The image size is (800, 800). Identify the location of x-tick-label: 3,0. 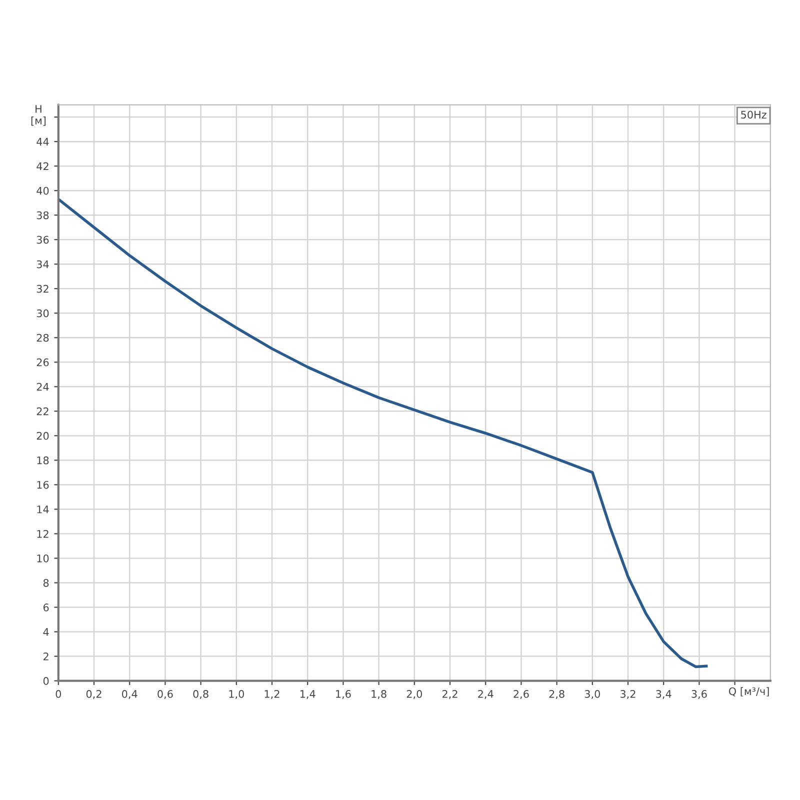
(592, 694).